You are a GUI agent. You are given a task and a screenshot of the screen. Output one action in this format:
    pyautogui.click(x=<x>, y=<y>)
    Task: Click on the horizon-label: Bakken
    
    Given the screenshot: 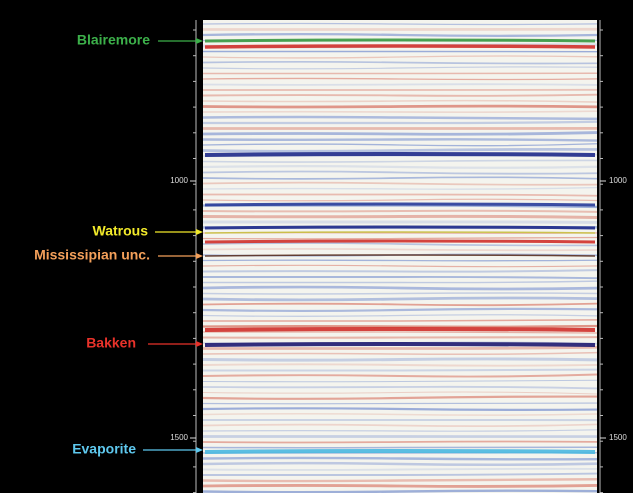 What is the action you would take?
    pyautogui.click(x=111, y=343)
    